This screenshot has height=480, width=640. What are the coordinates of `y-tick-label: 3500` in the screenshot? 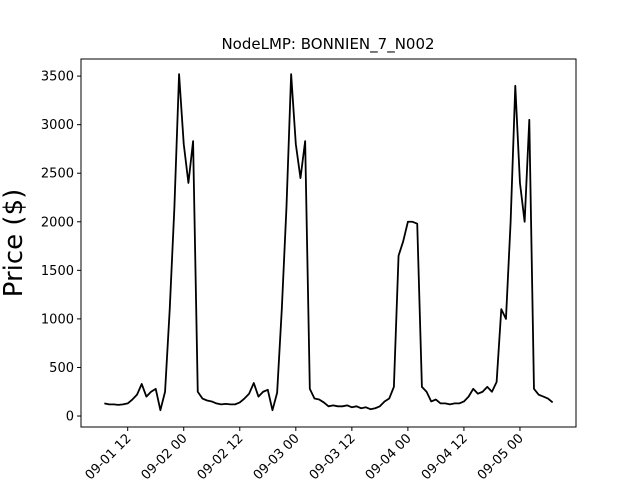 It's located at (57, 77).